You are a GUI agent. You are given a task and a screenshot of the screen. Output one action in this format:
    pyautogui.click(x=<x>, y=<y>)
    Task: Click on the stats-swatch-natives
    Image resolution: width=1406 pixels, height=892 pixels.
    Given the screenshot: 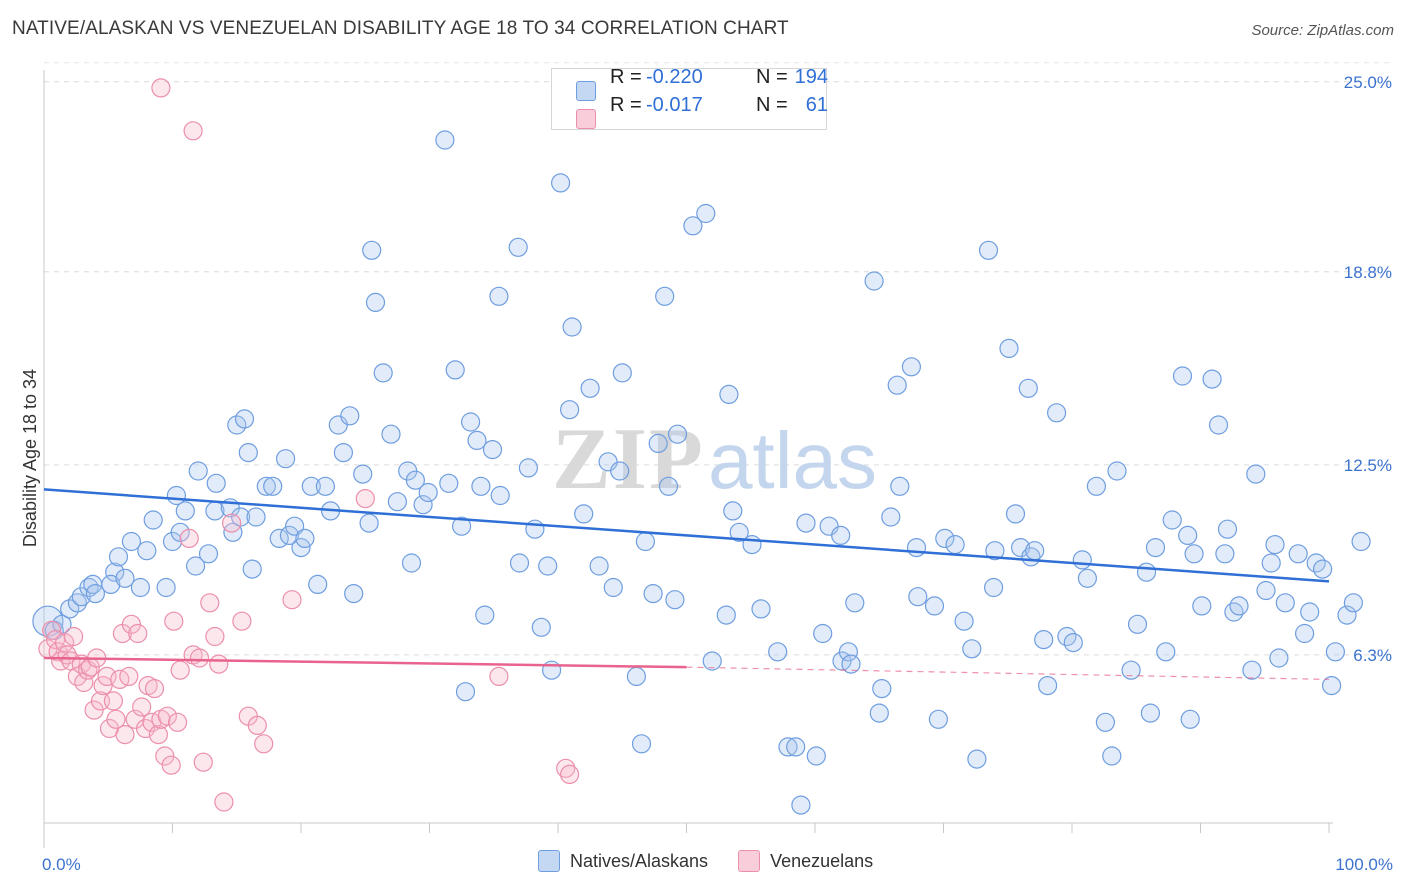 What is the action you would take?
    pyautogui.click(x=586, y=91)
    